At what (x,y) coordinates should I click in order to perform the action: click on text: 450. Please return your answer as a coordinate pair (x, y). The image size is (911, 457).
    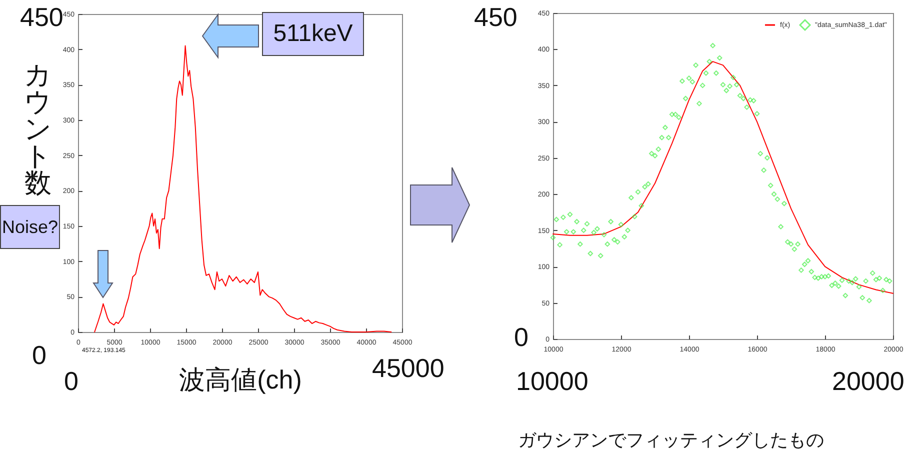
    Looking at the image, I should click on (496, 17).